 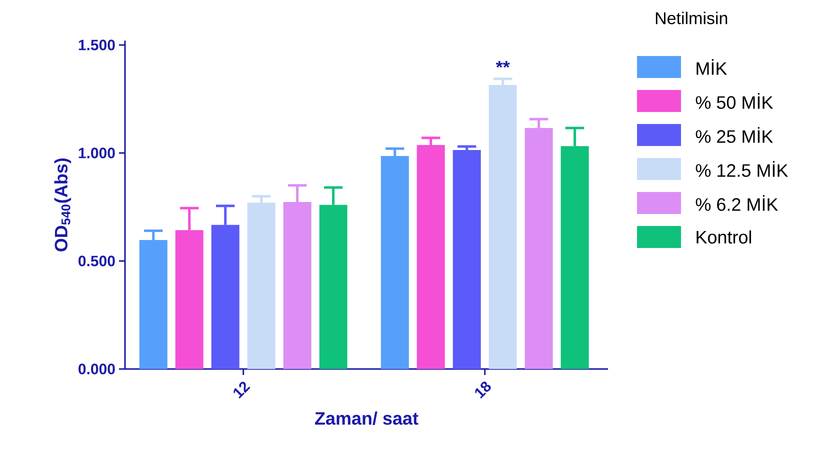 I want to click on x-axis-title: Zaman/ saat, so click(x=366, y=418).